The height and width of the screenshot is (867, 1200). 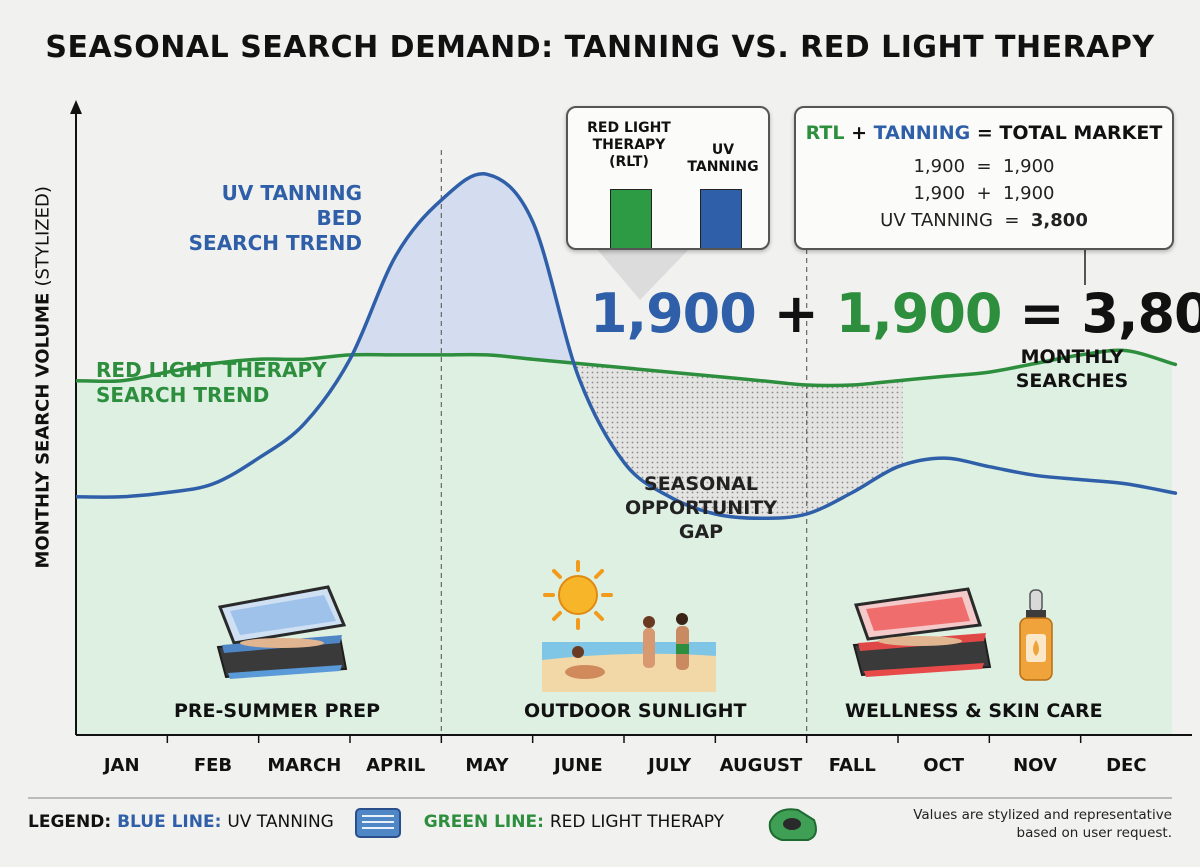 I want to click on uv-series-label-line2: SEARCH TREND, so click(x=275, y=243).